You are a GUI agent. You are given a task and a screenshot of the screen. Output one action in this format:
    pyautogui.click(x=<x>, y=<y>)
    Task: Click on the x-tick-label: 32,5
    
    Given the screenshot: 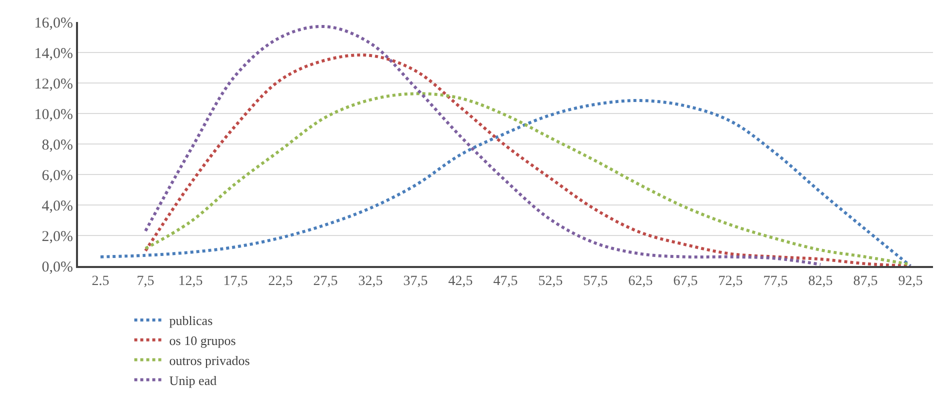 What is the action you would take?
    pyautogui.click(x=370, y=281)
    